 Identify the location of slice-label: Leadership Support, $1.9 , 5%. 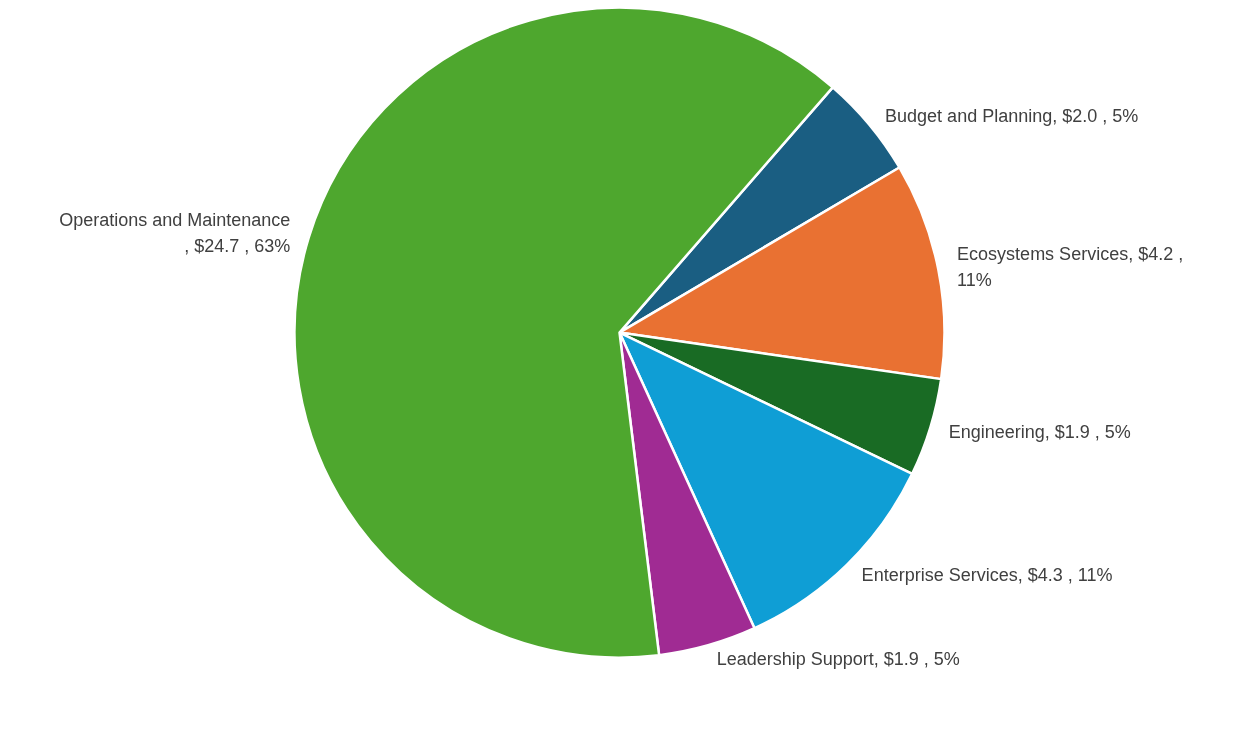
(838, 658).